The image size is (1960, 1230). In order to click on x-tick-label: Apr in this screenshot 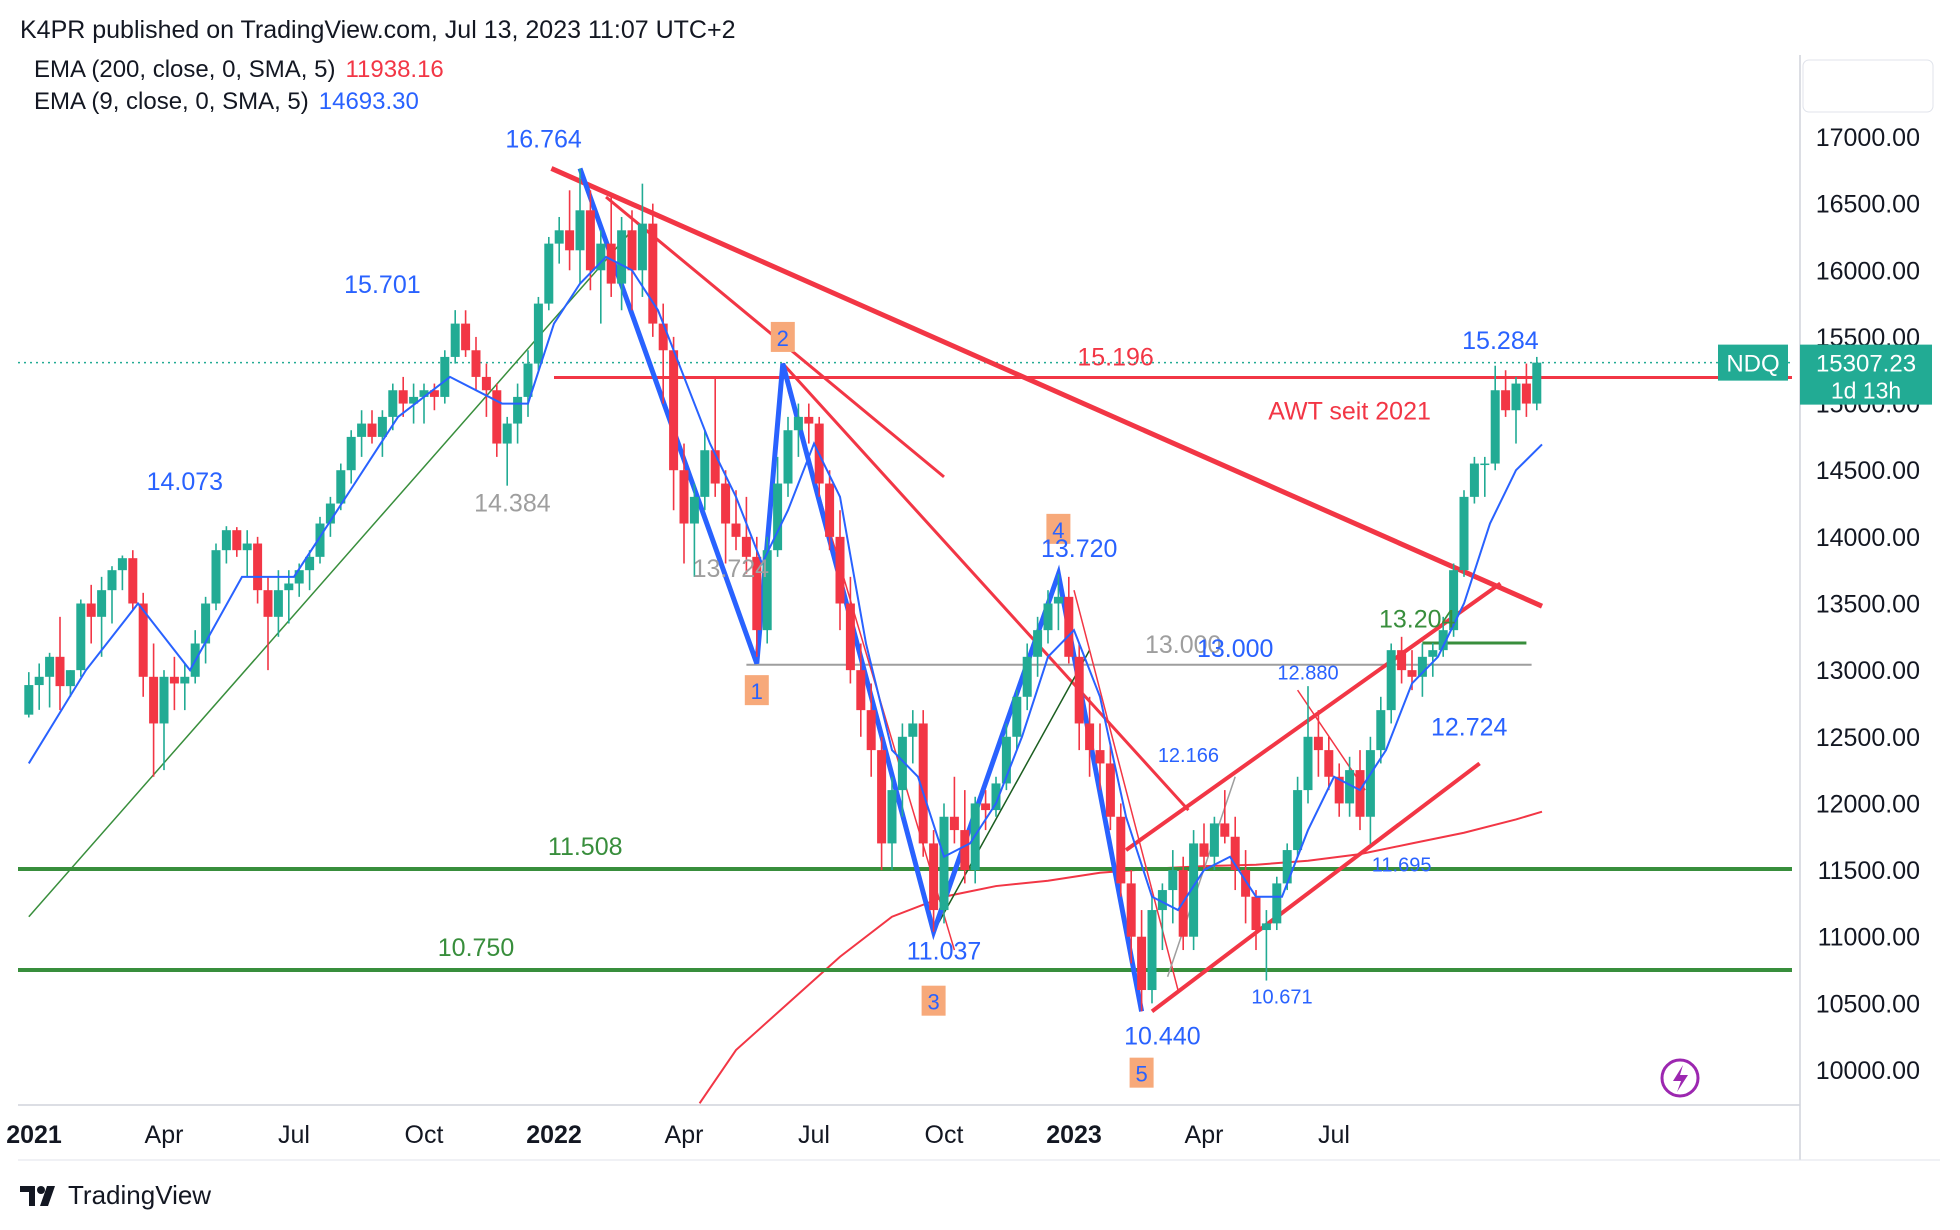, I will do `click(1204, 1135)`.